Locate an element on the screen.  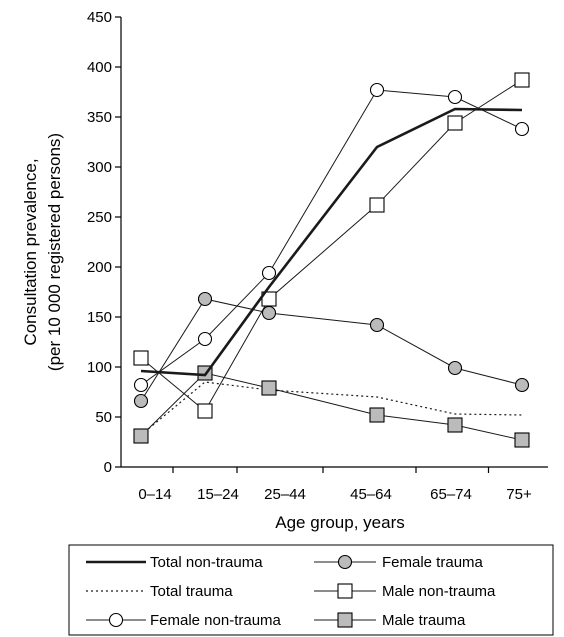
legend-label-female-non-trauma: Female non-trauma is located at coordinates (216, 620).